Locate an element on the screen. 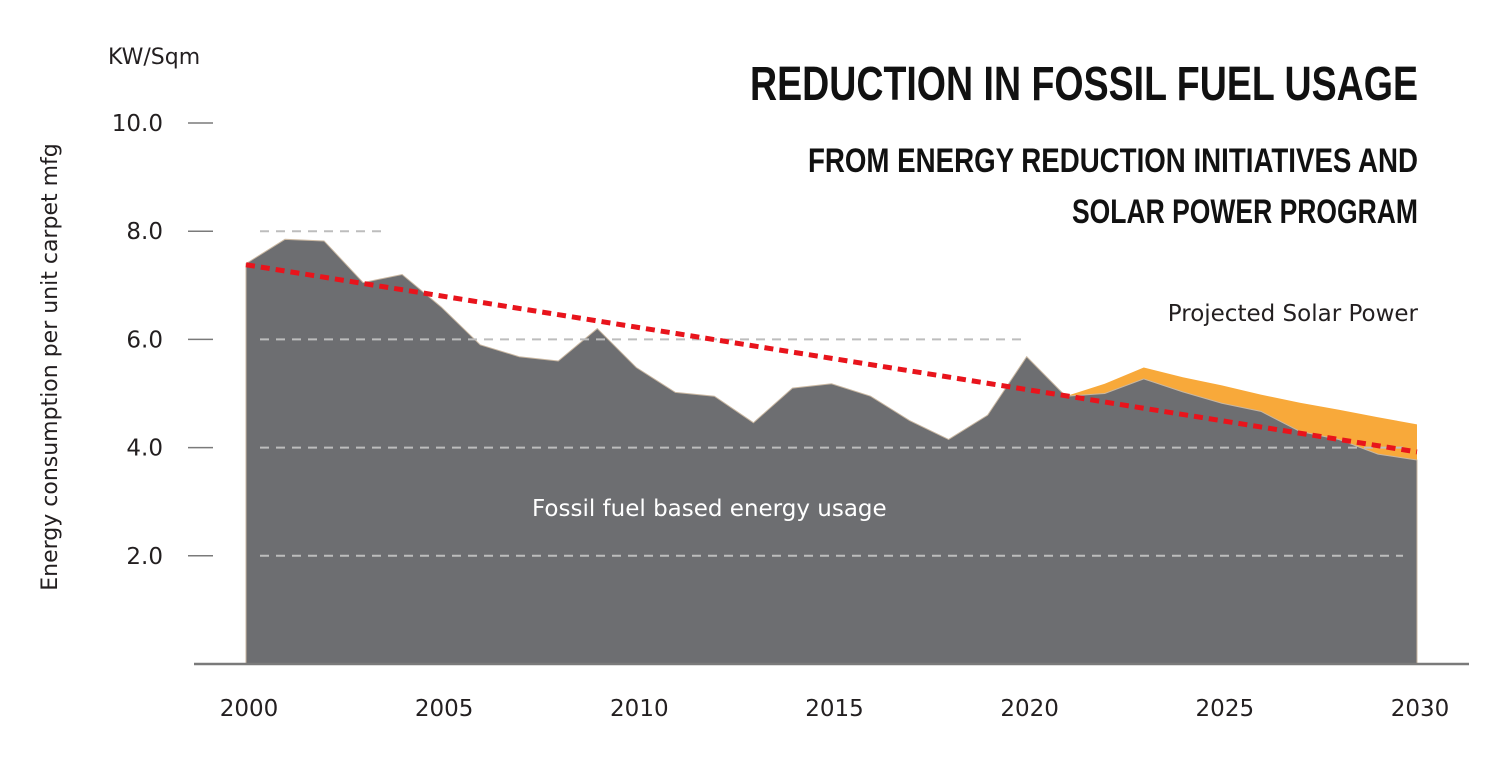  unit-label: KW/Sqm is located at coordinates (154, 57).